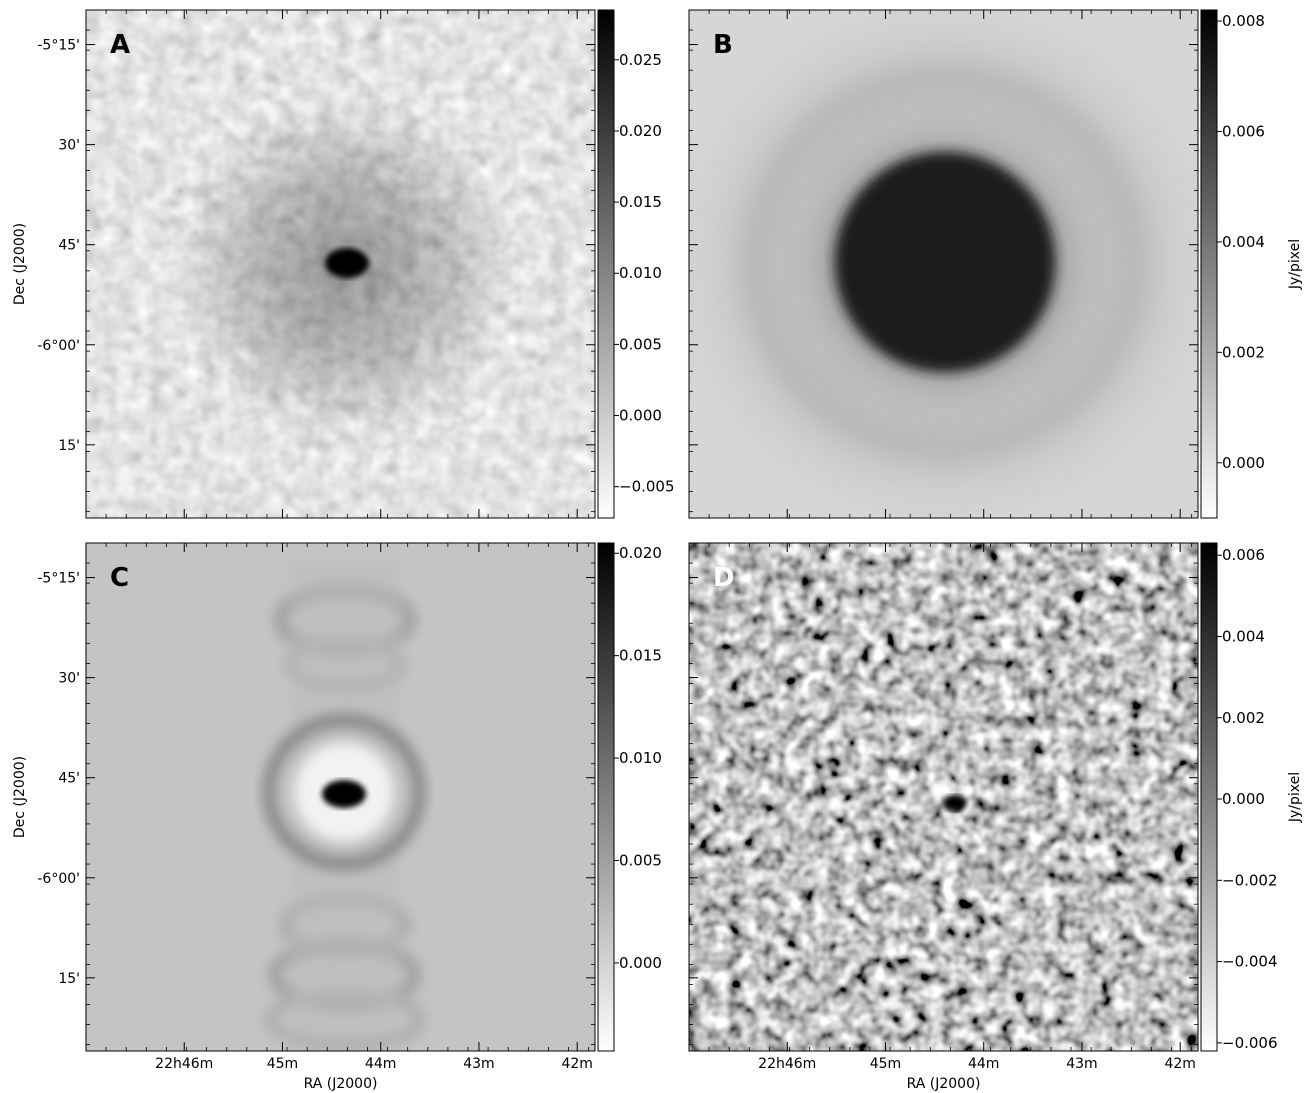 The image size is (1314, 1093). What do you see at coordinates (606, 264) in the screenshot?
I see `panel-a-colorbar` at bounding box center [606, 264].